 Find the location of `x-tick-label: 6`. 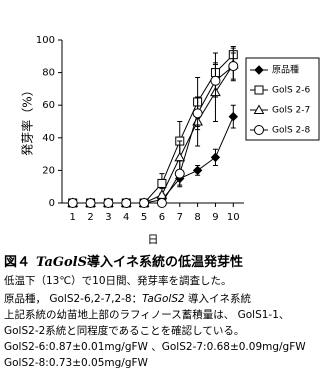

x-tick-label: 6 is located at coordinates (162, 217).